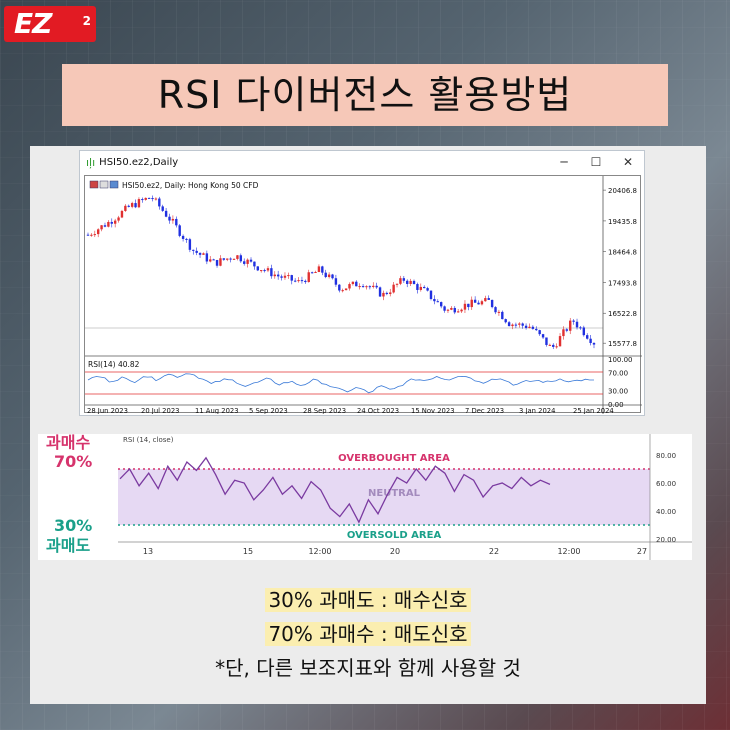 This screenshot has width=730, height=730. What do you see at coordinates (628, 162) in the screenshot?
I see `close-icon: ✕` at bounding box center [628, 162].